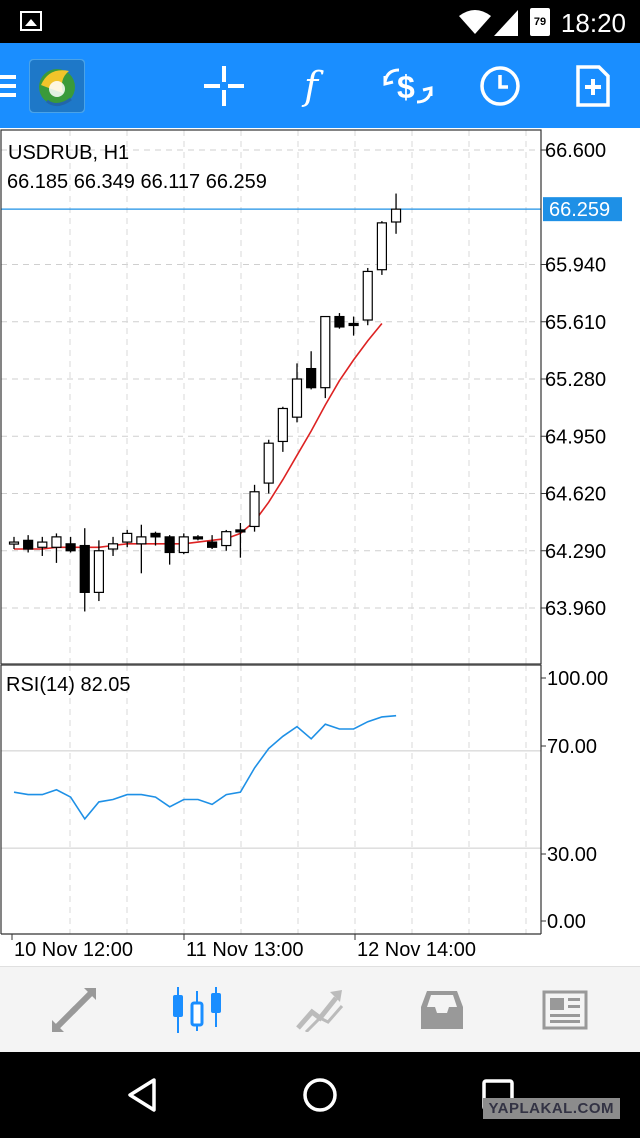  I want to click on battery-icon: 79, so click(540, 22).